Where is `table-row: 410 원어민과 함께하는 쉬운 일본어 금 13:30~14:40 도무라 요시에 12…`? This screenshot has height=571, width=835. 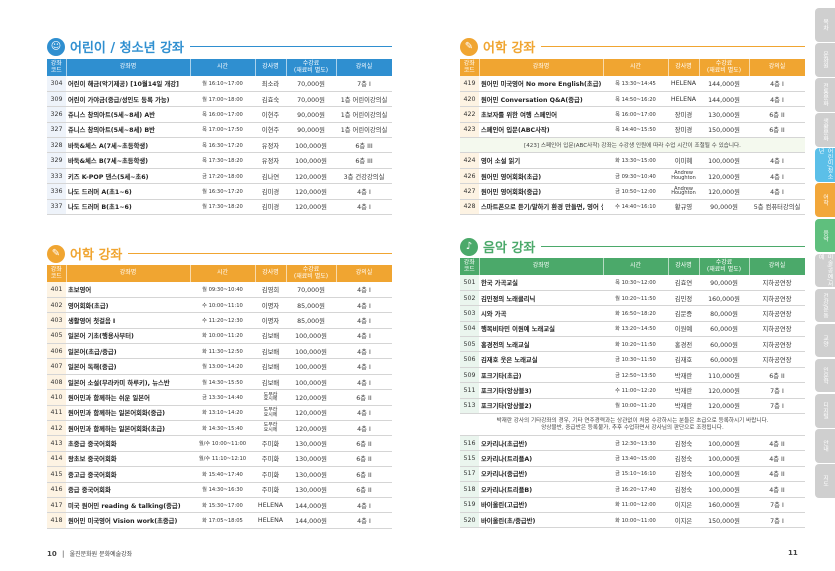
table-row: 410 원어민과 함께하는 쉬운 일본어 금 13:30~14:40 도무라 요시에 12… is located at coordinates (219, 397).